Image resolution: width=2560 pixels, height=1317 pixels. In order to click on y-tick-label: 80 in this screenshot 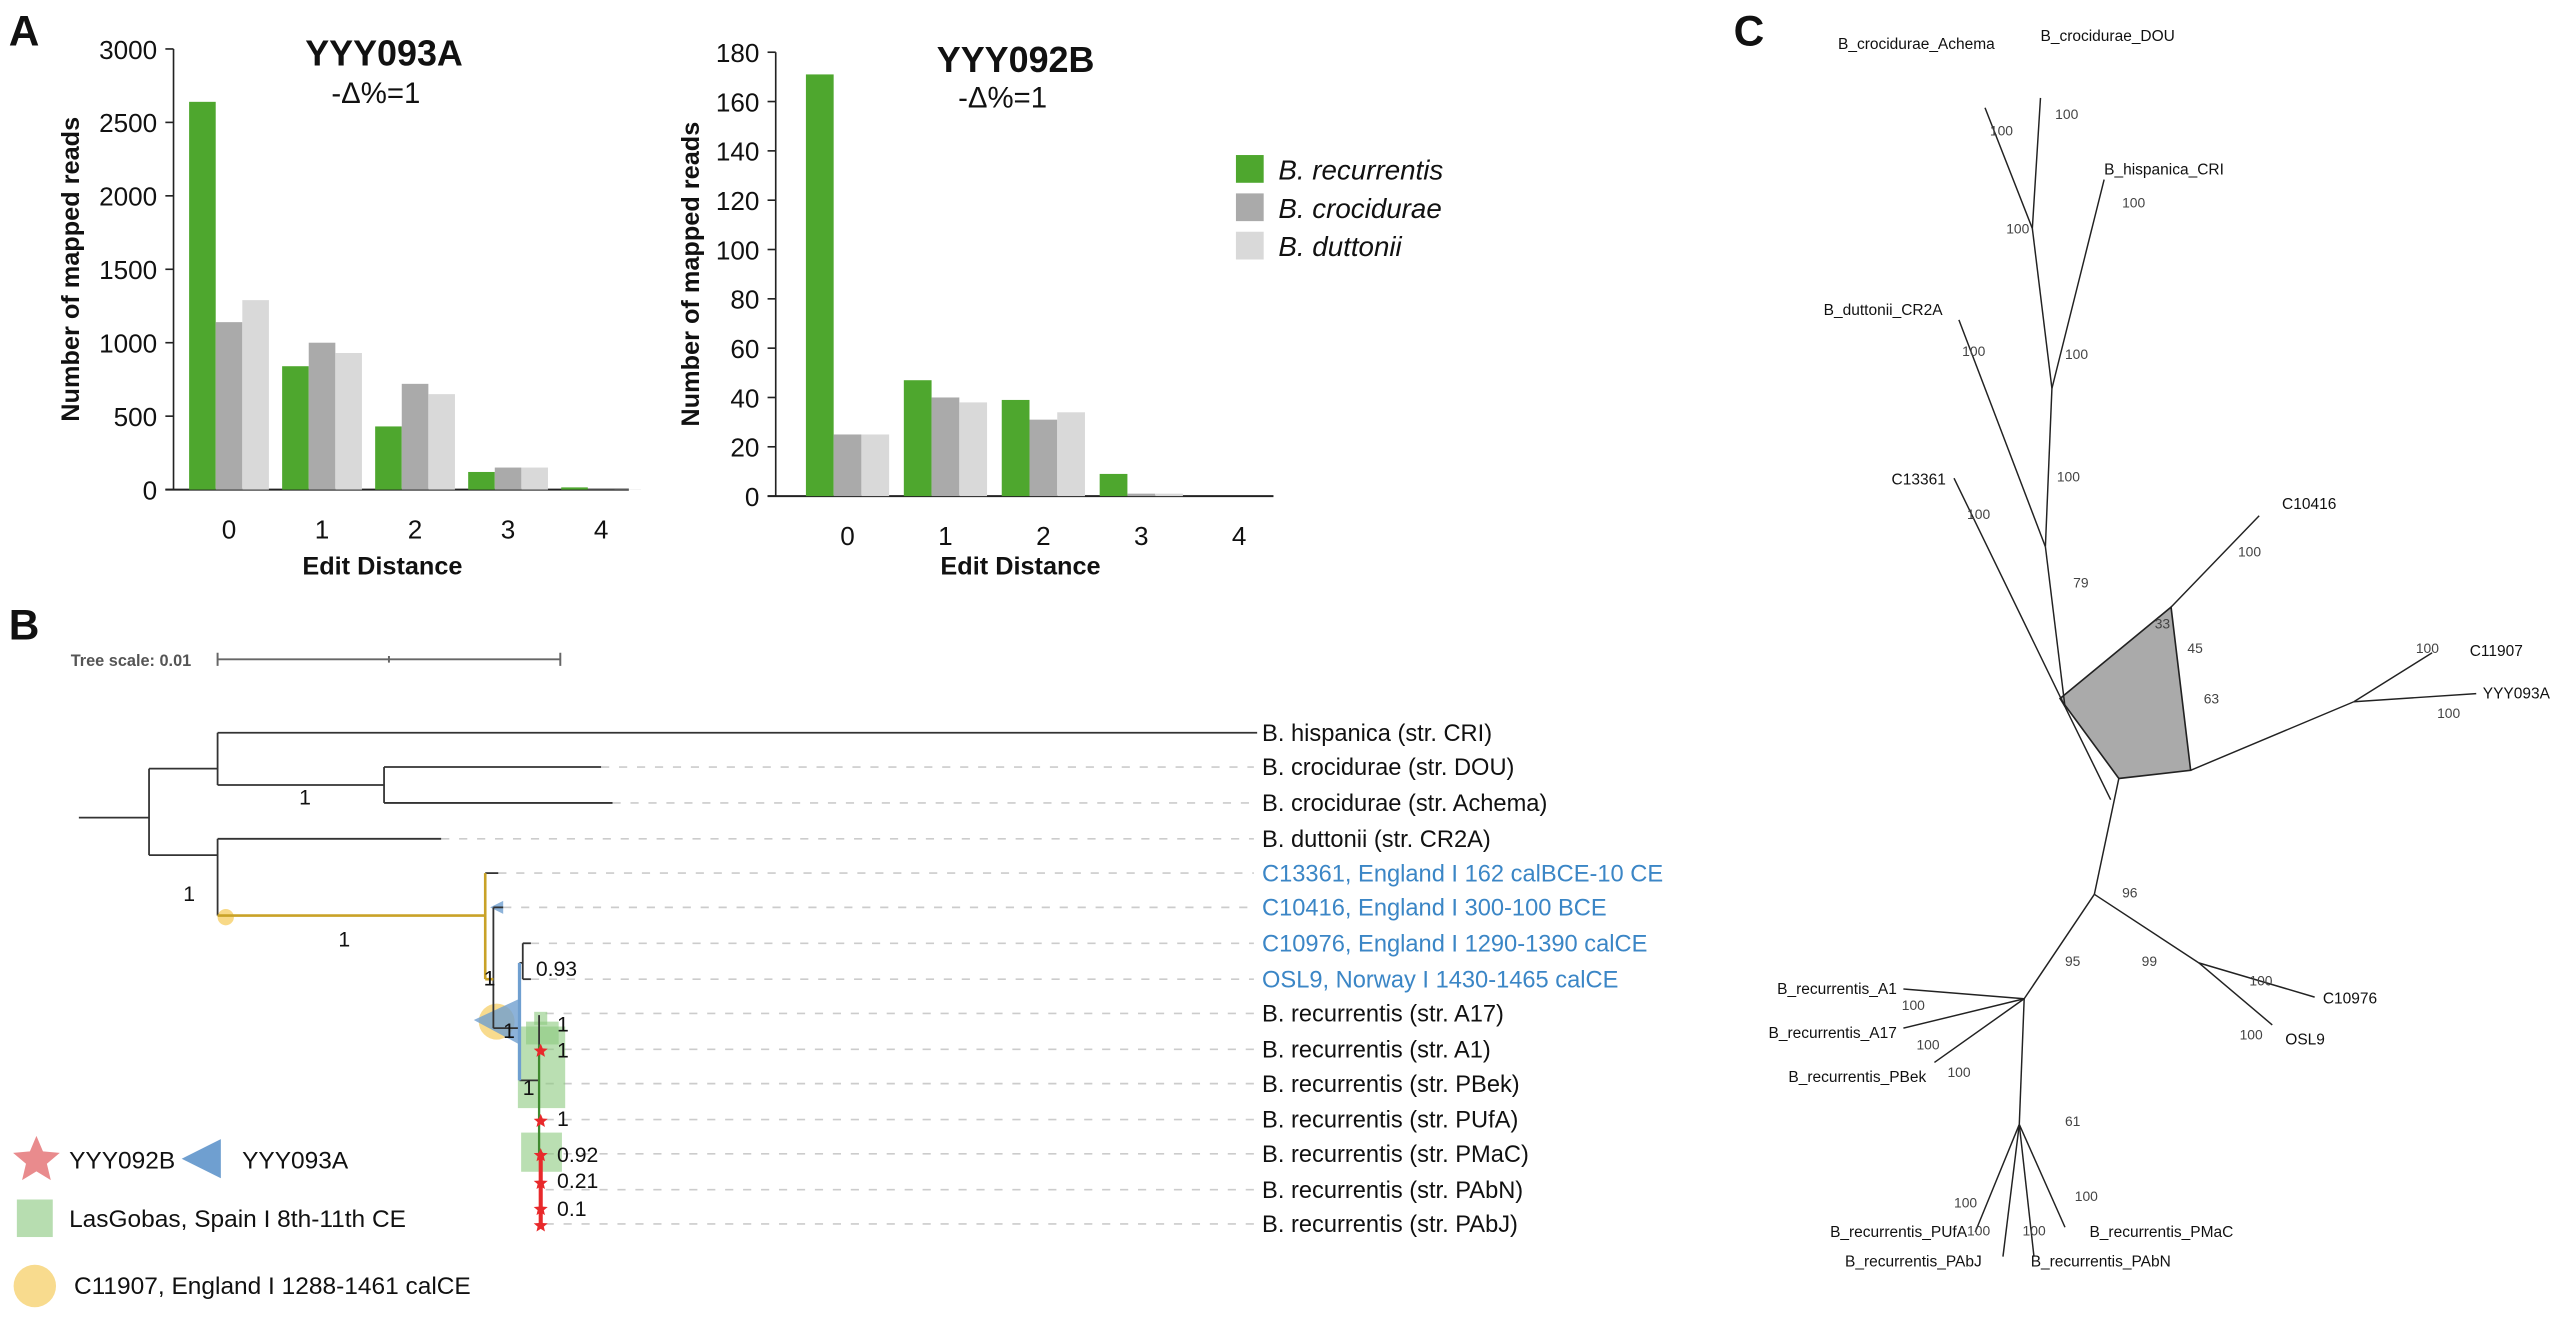, I will do `click(744, 300)`.